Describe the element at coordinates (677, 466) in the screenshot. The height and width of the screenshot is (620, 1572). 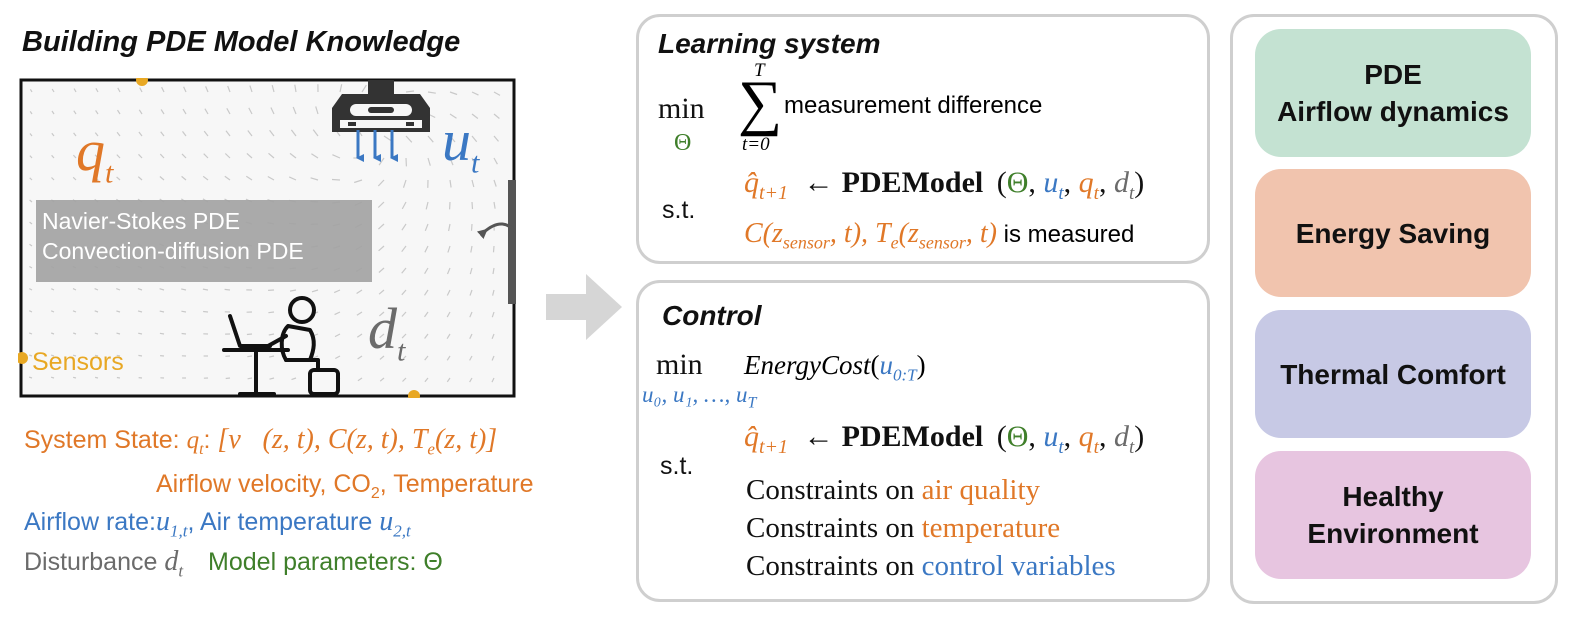
I see `control-st: s.t.` at that location.